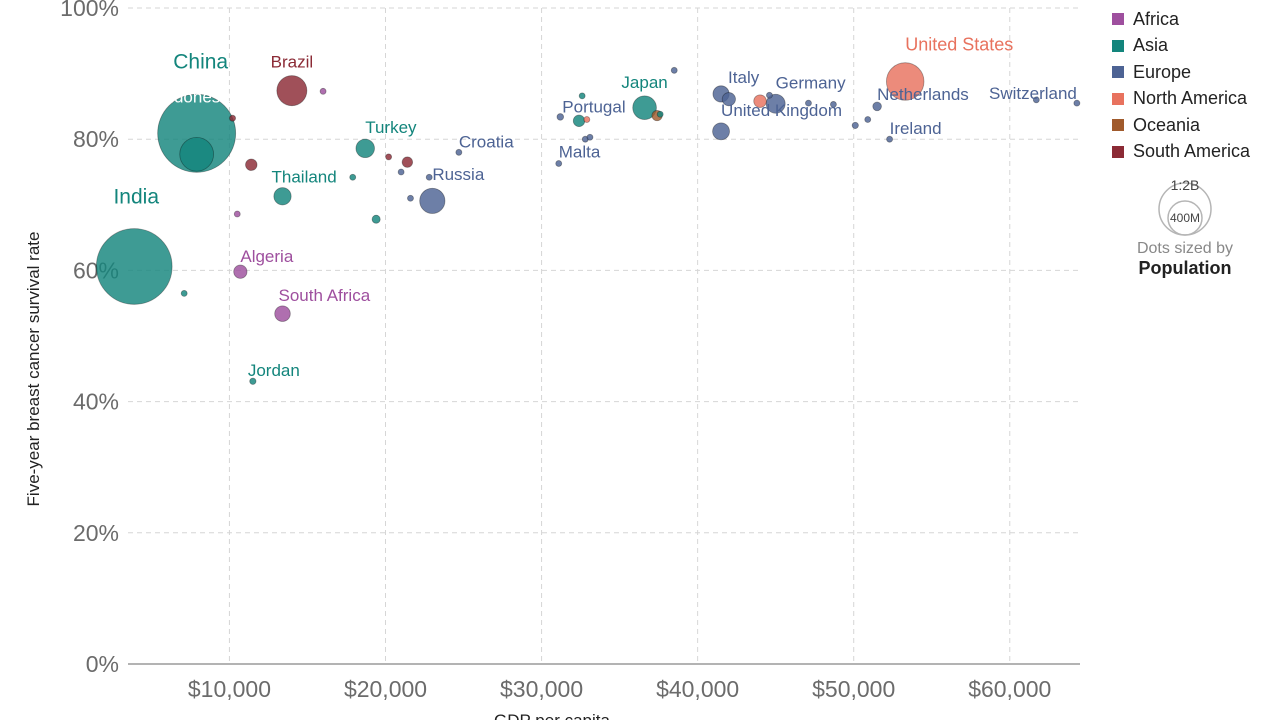  Describe the element at coordinates (593, 107) in the screenshot. I see `point-label: Portugal` at that location.